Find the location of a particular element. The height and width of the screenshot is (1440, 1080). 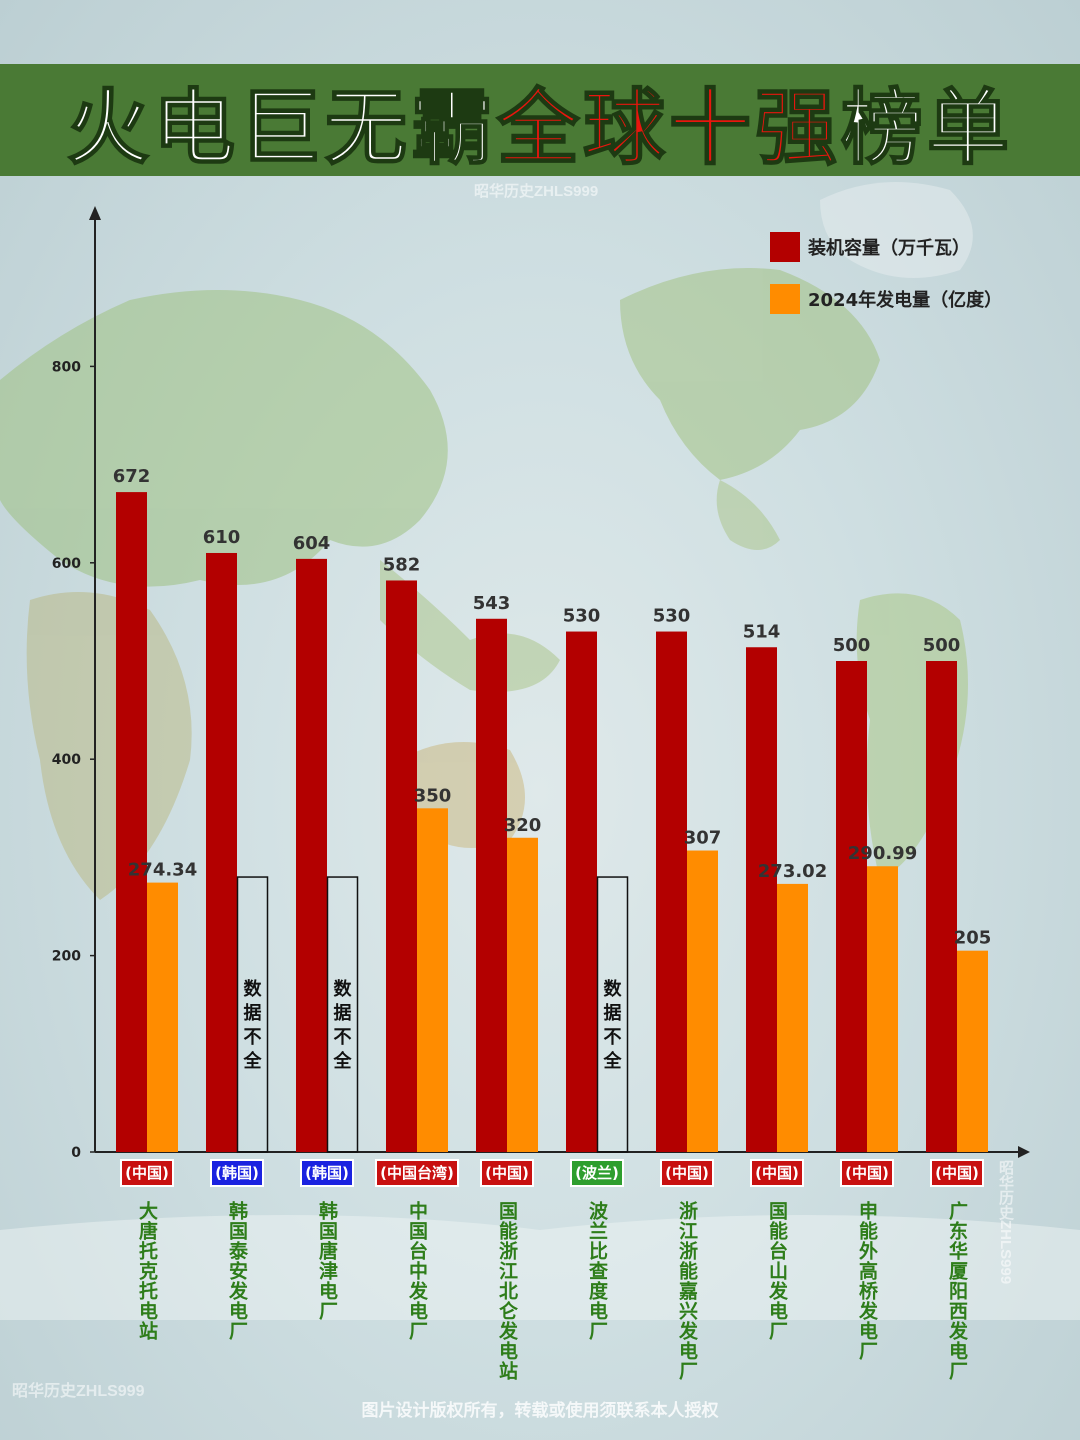

capacity-value-label: 672 is located at coordinates (132, 476).